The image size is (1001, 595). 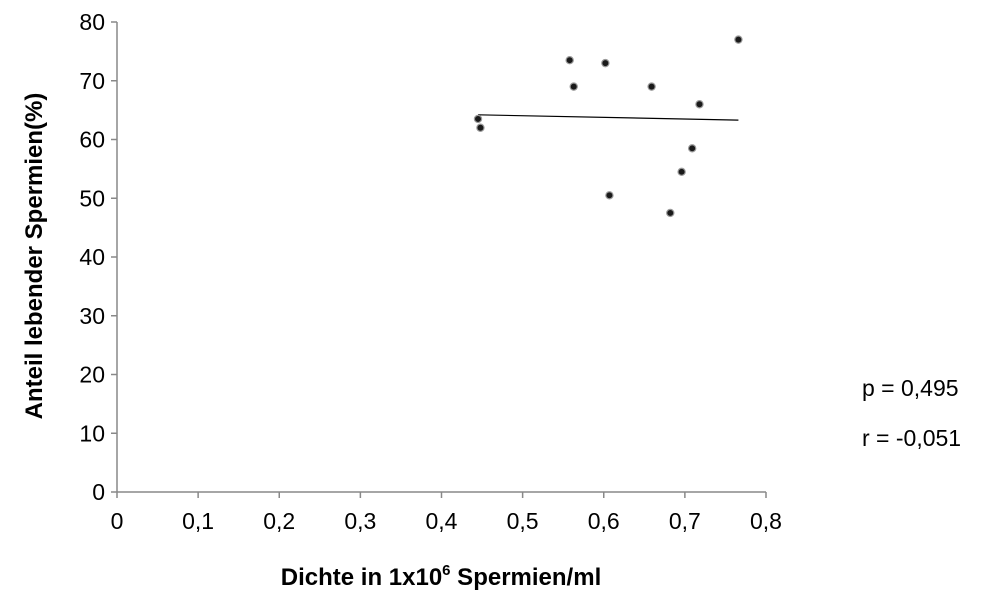 What do you see at coordinates (910, 388) in the screenshot?
I see `p-value-annotation: p = 0,495` at bounding box center [910, 388].